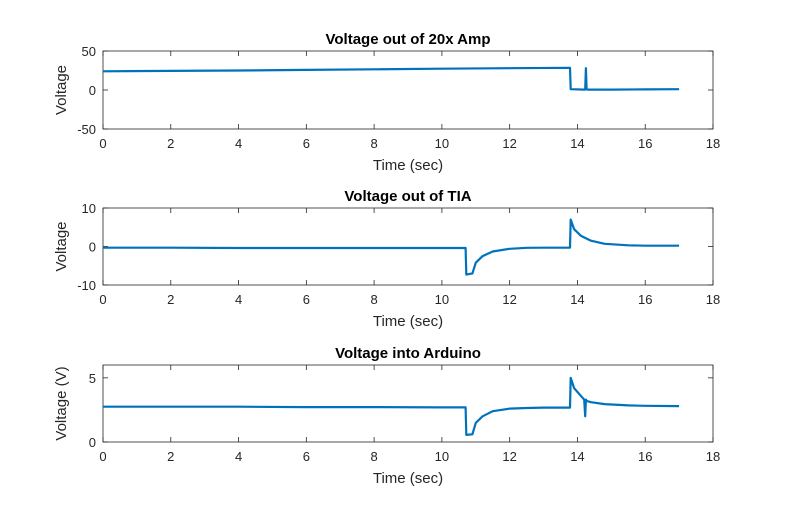 The image size is (789, 522). I want to click on y-tick-label: 50, so click(89, 51).